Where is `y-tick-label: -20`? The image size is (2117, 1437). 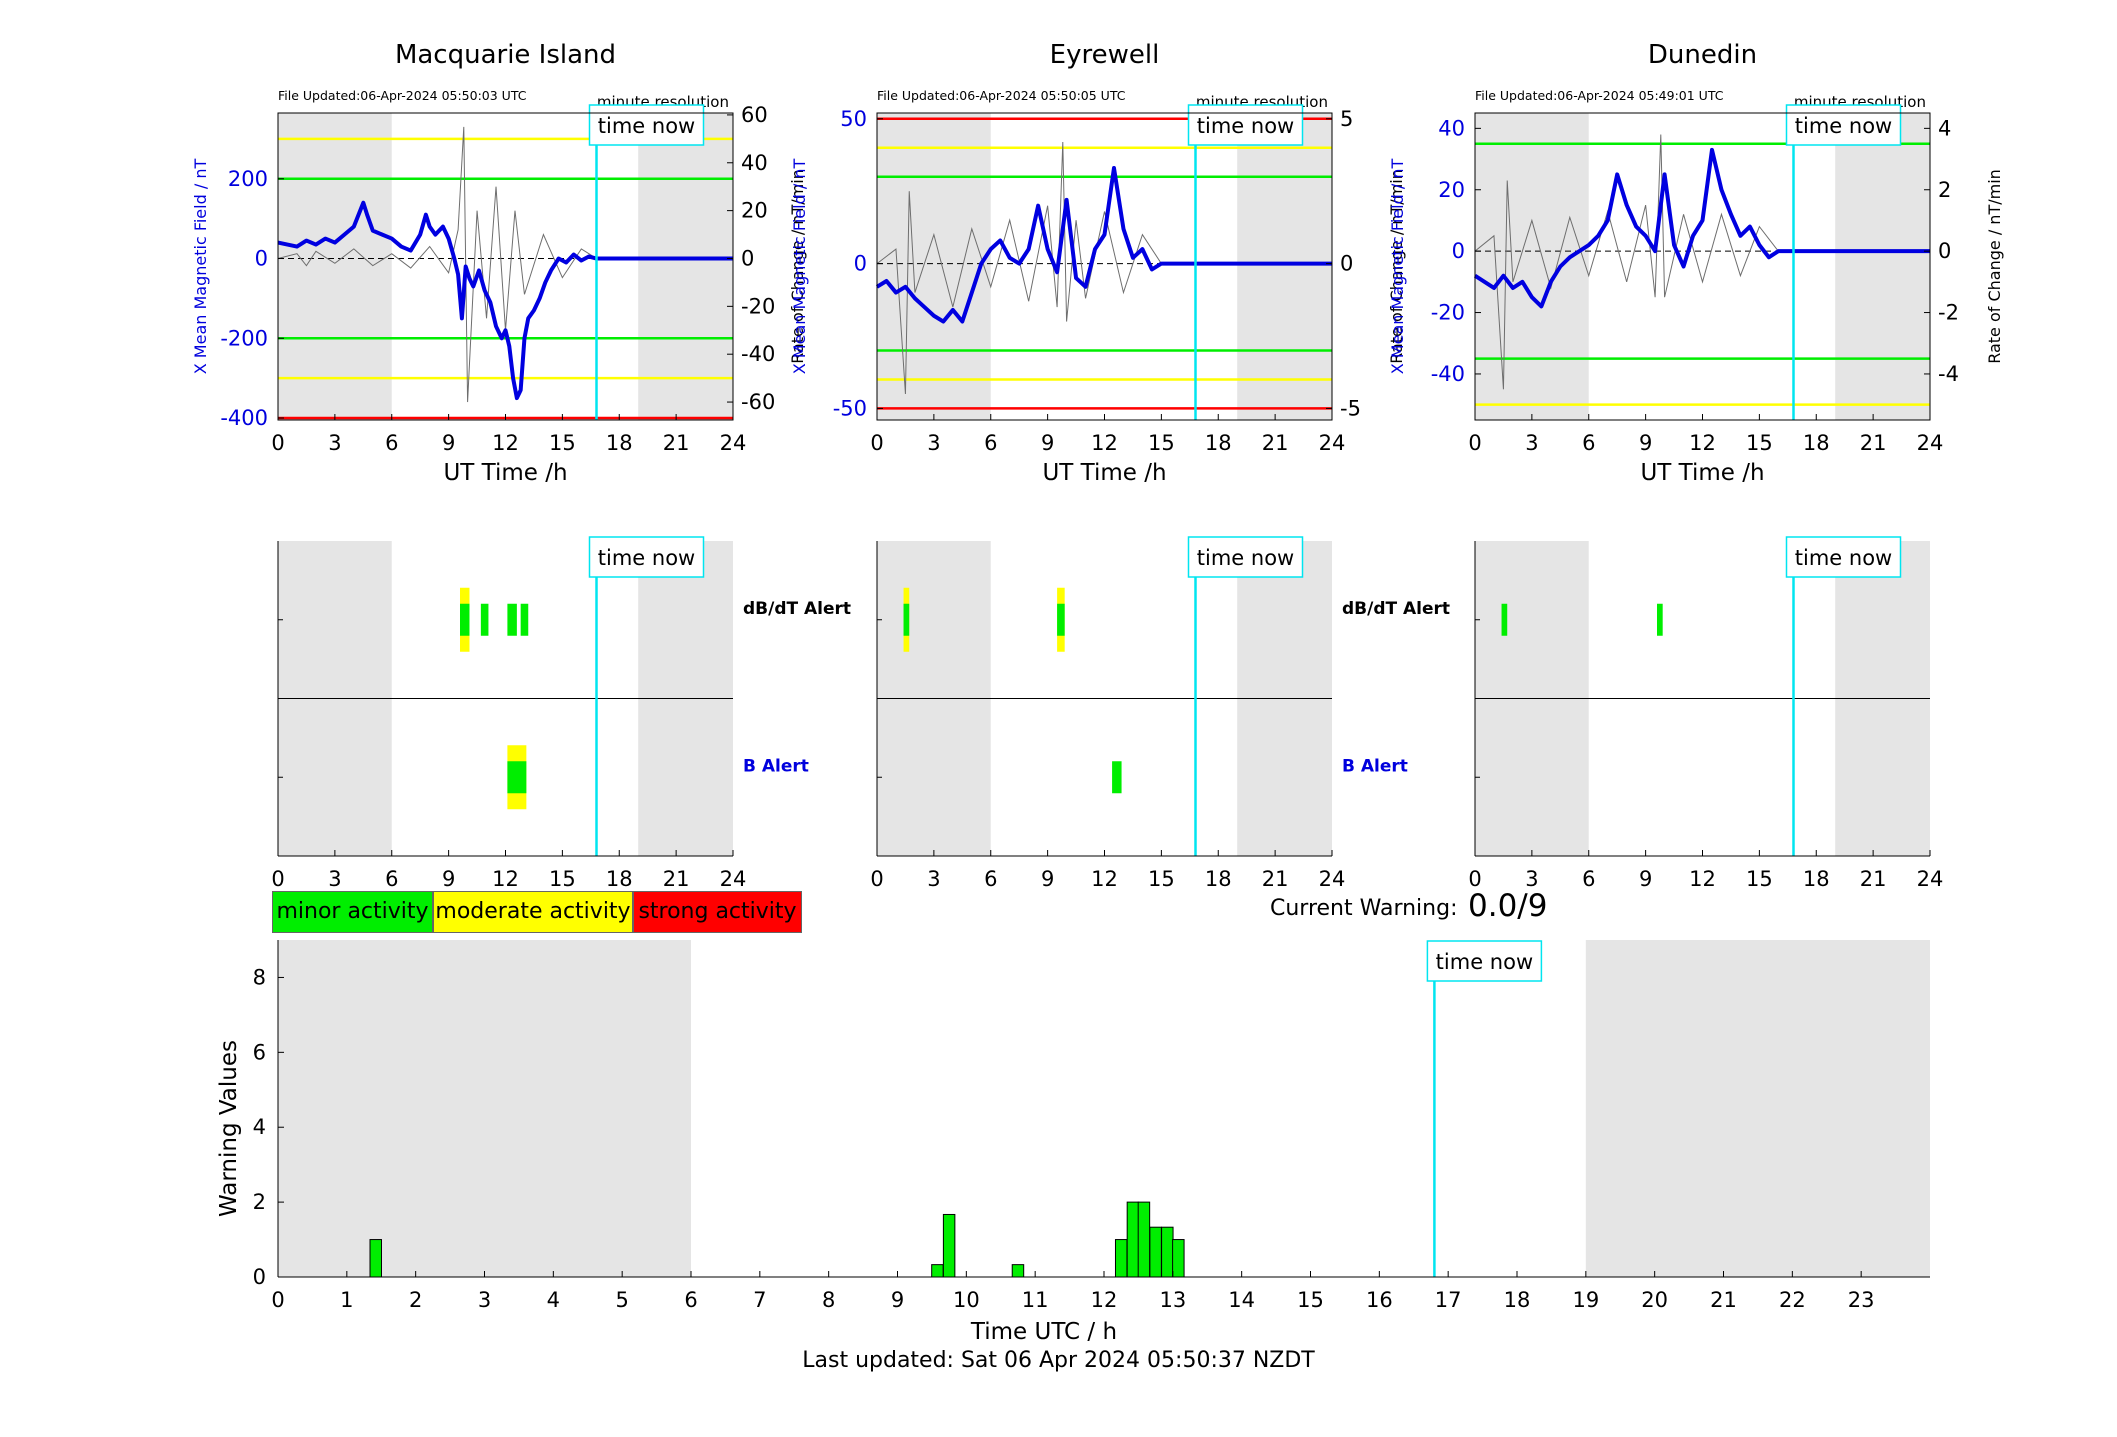 y-tick-label: -20 is located at coordinates (1448, 313).